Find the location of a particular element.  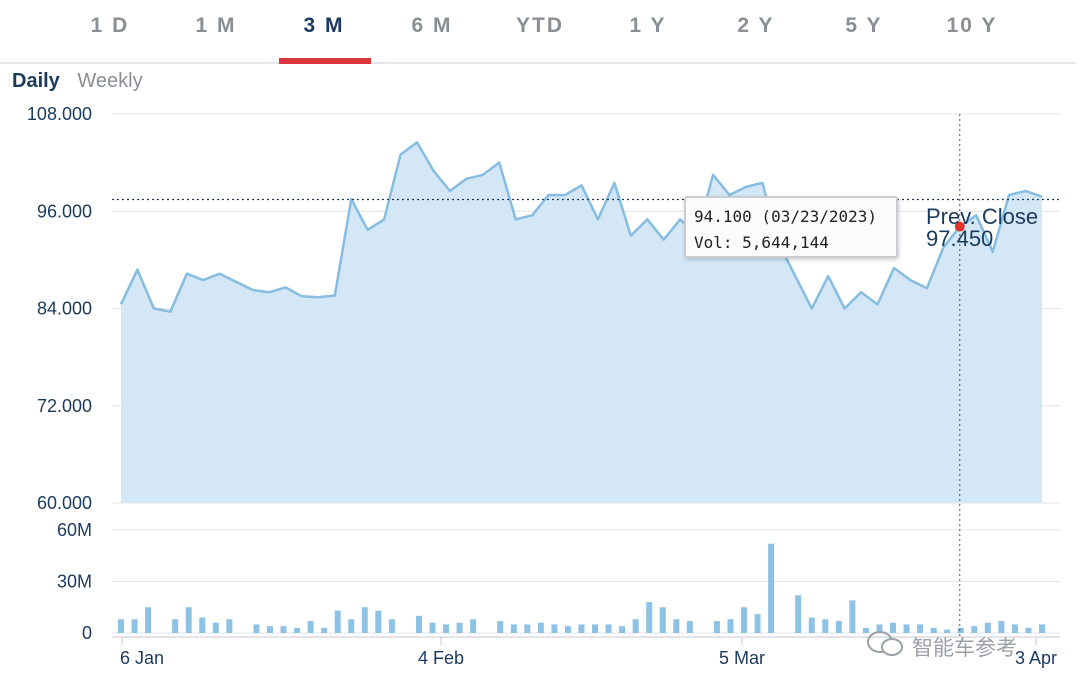

tab-1m: 1 M is located at coordinates (216, 25).